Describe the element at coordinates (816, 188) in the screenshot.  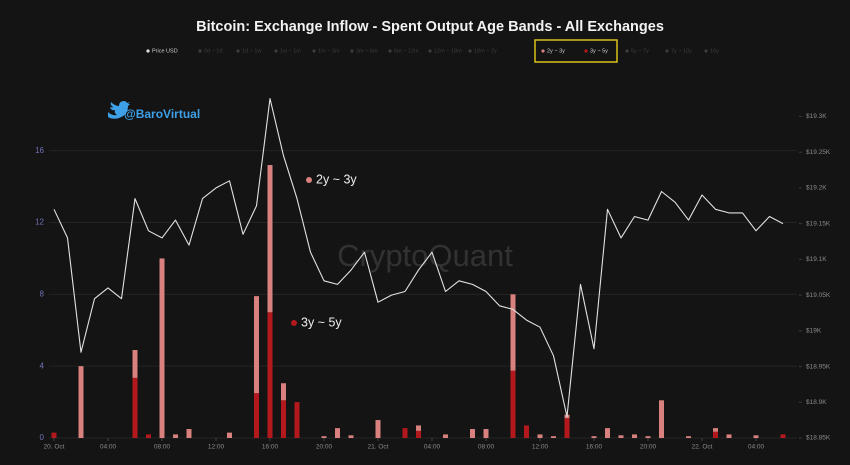
I see `y2-tick-label: $19.2K` at that location.